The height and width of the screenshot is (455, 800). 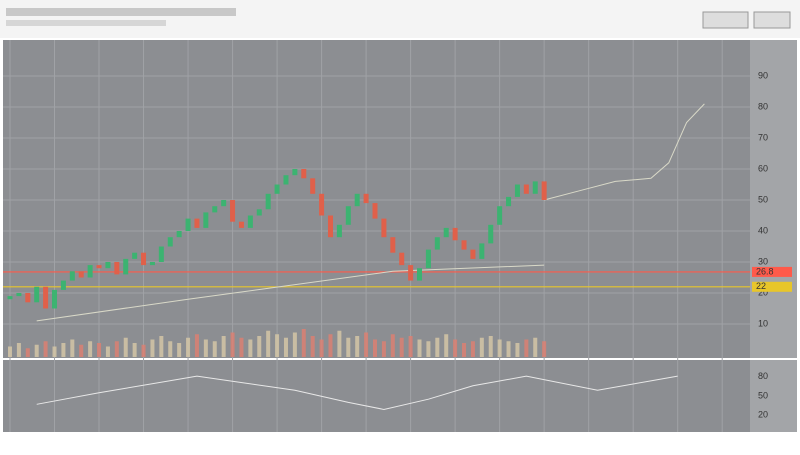 I want to click on y-tick-label: 50, so click(x=763, y=199).